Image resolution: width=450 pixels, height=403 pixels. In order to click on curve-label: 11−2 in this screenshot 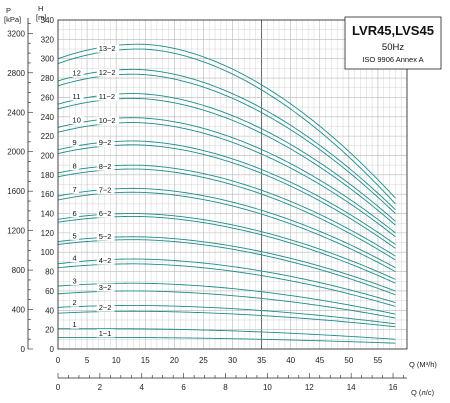, I will do `click(107, 96)`.